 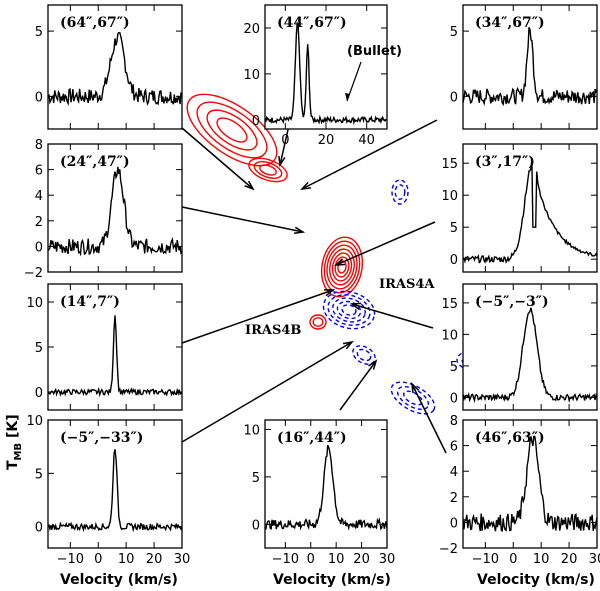 I want to click on panel-p3_17: 0 5 10 15 (3″,17″), so click(x=519, y=208).